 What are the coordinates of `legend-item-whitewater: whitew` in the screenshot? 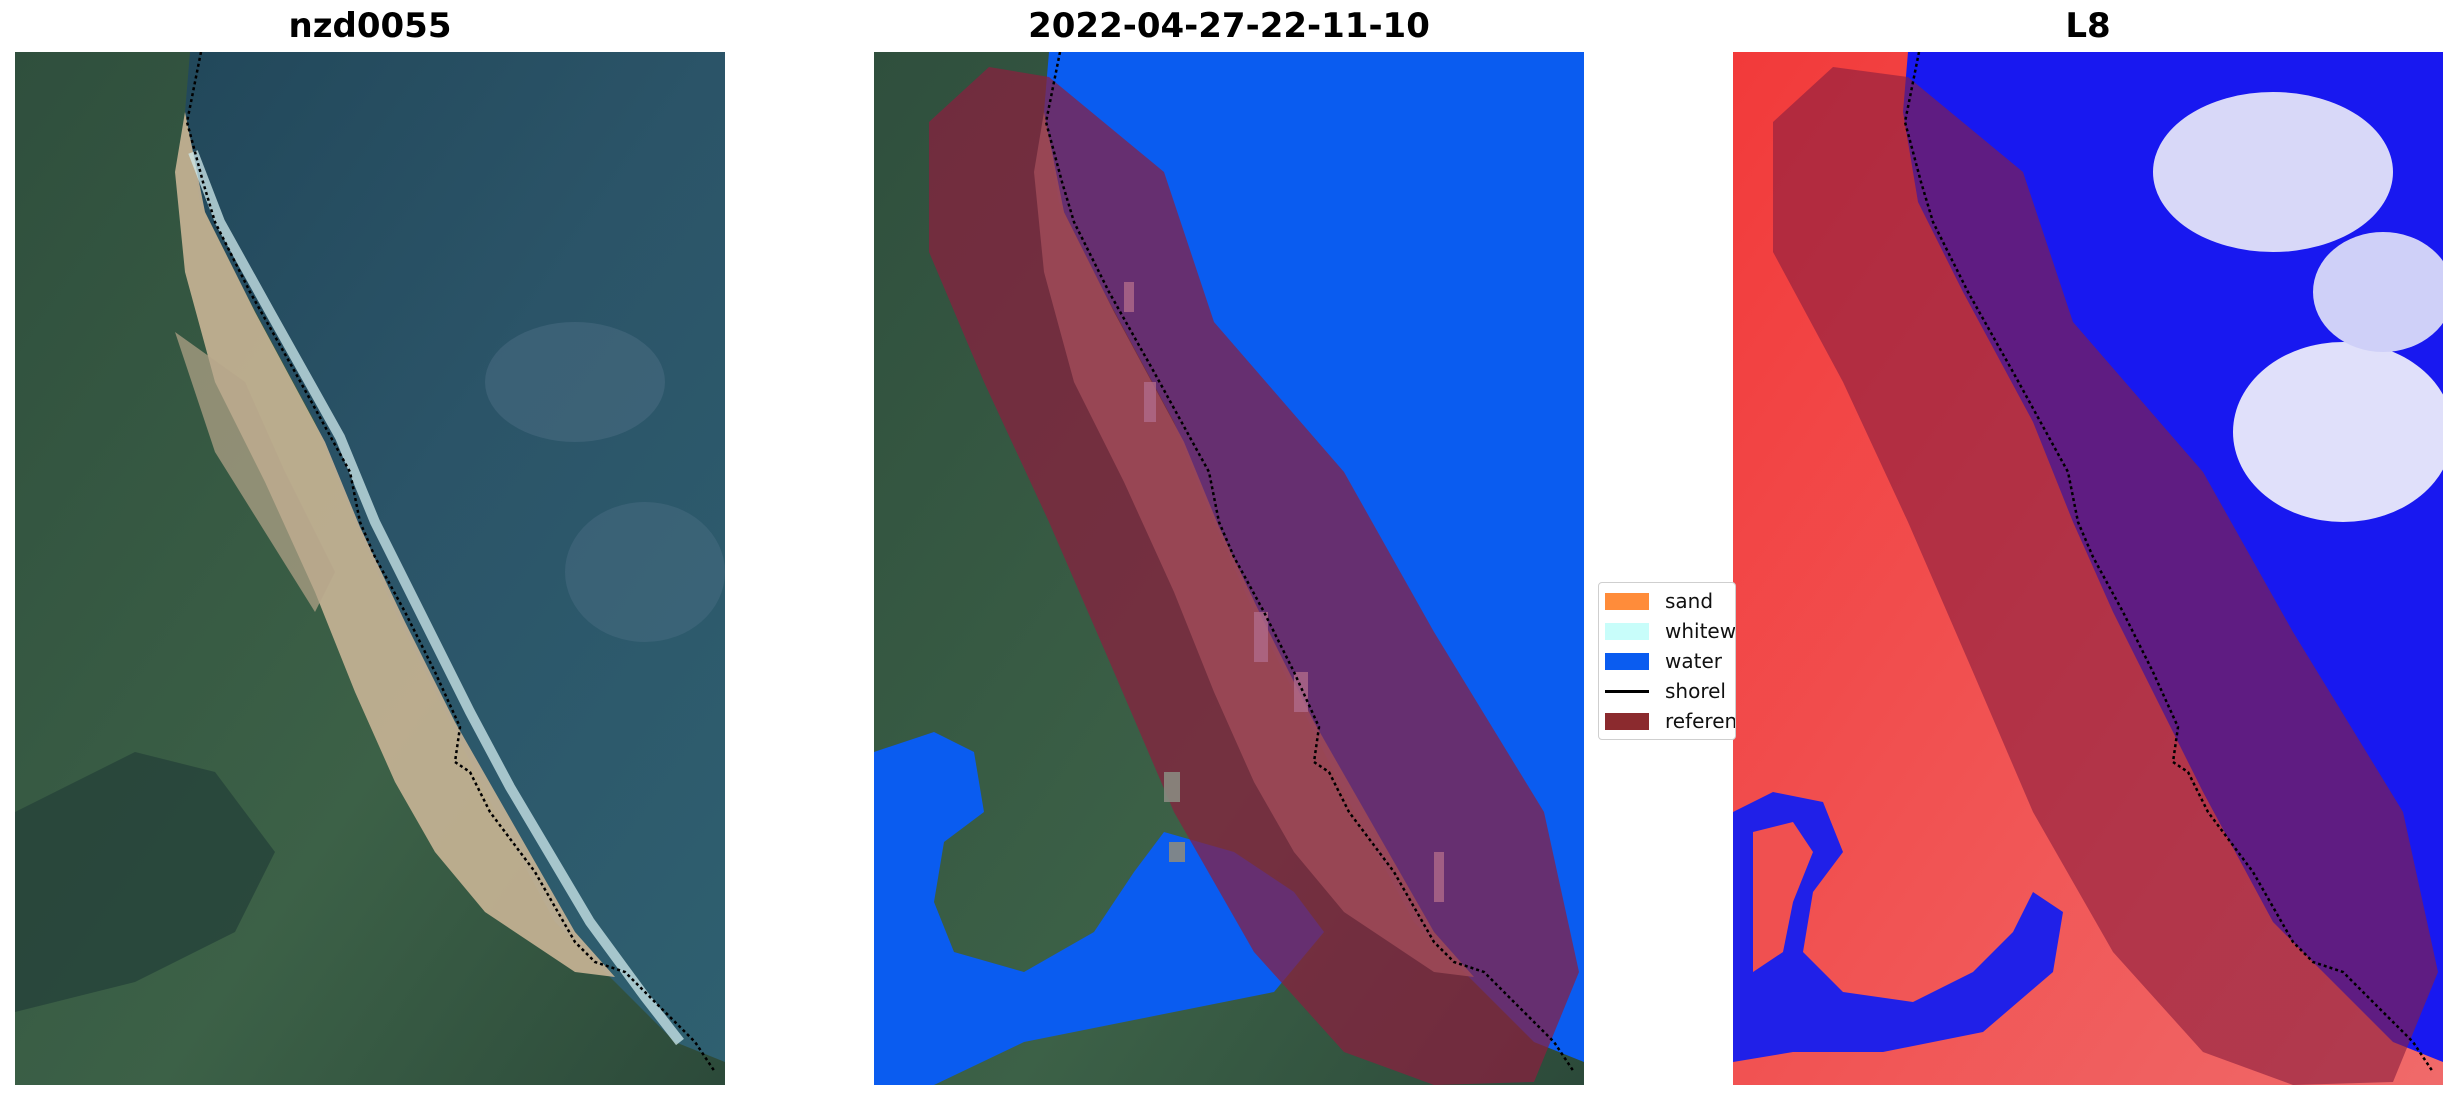 It's located at (1670, 631).